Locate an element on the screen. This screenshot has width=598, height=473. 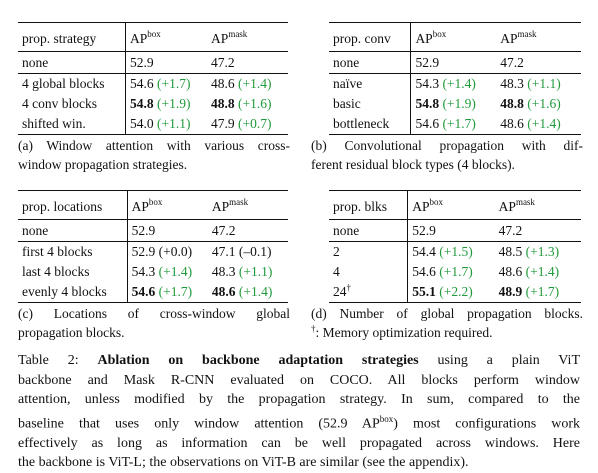
row-label: 24† is located at coordinates (369, 292).